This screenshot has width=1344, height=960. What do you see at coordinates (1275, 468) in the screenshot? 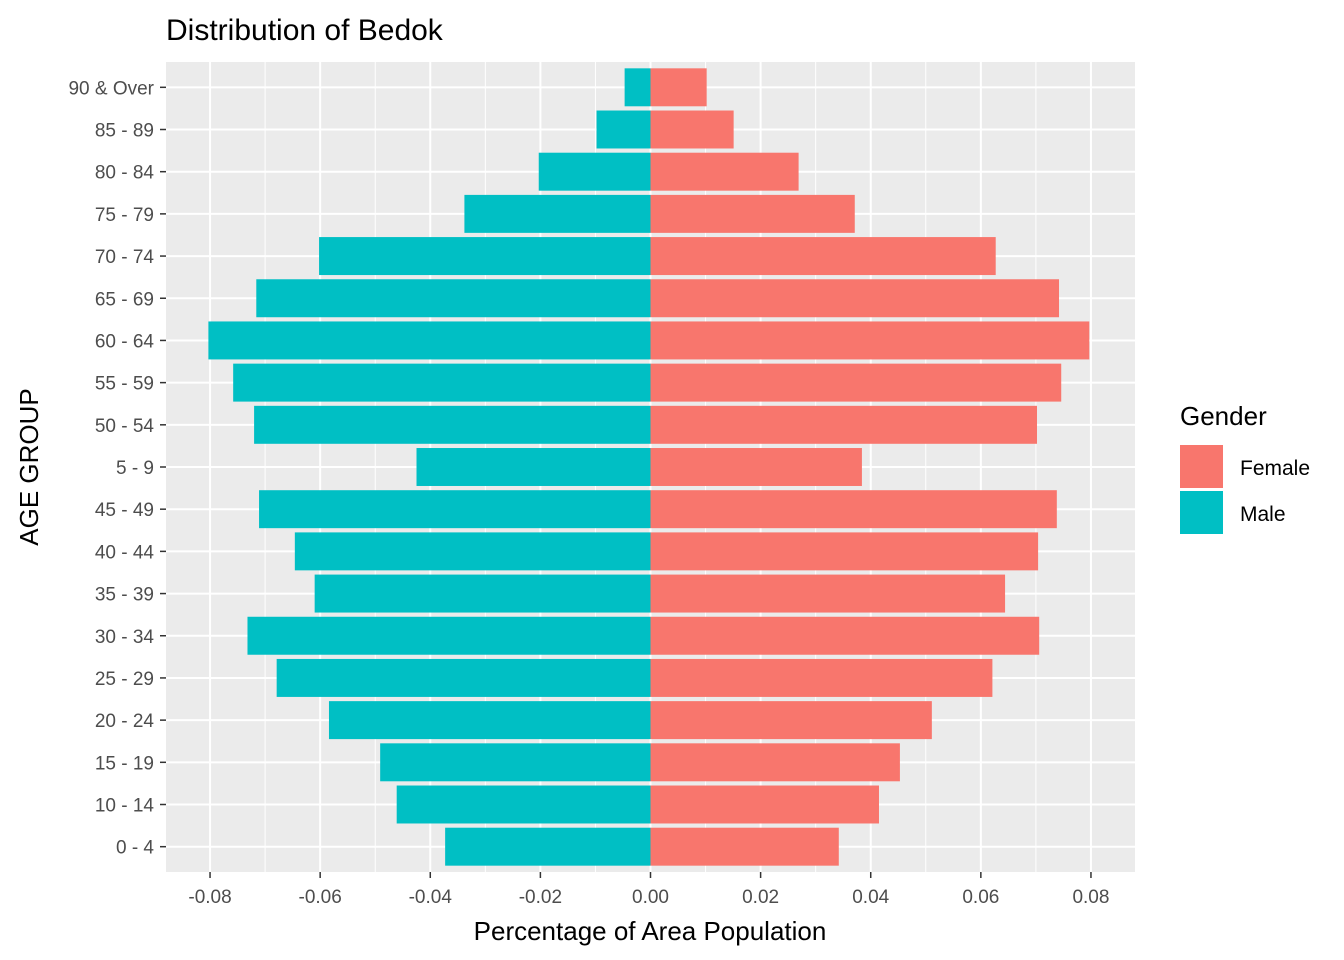
I see `legend-label-female: Female` at bounding box center [1275, 468].